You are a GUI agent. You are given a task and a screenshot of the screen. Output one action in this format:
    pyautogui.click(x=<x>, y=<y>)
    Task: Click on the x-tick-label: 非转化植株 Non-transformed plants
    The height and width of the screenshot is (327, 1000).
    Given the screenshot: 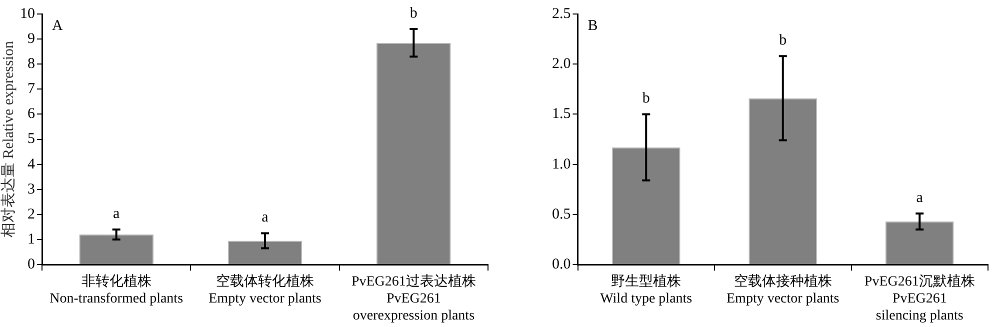 What is the action you would take?
    pyautogui.click(x=117, y=290)
    